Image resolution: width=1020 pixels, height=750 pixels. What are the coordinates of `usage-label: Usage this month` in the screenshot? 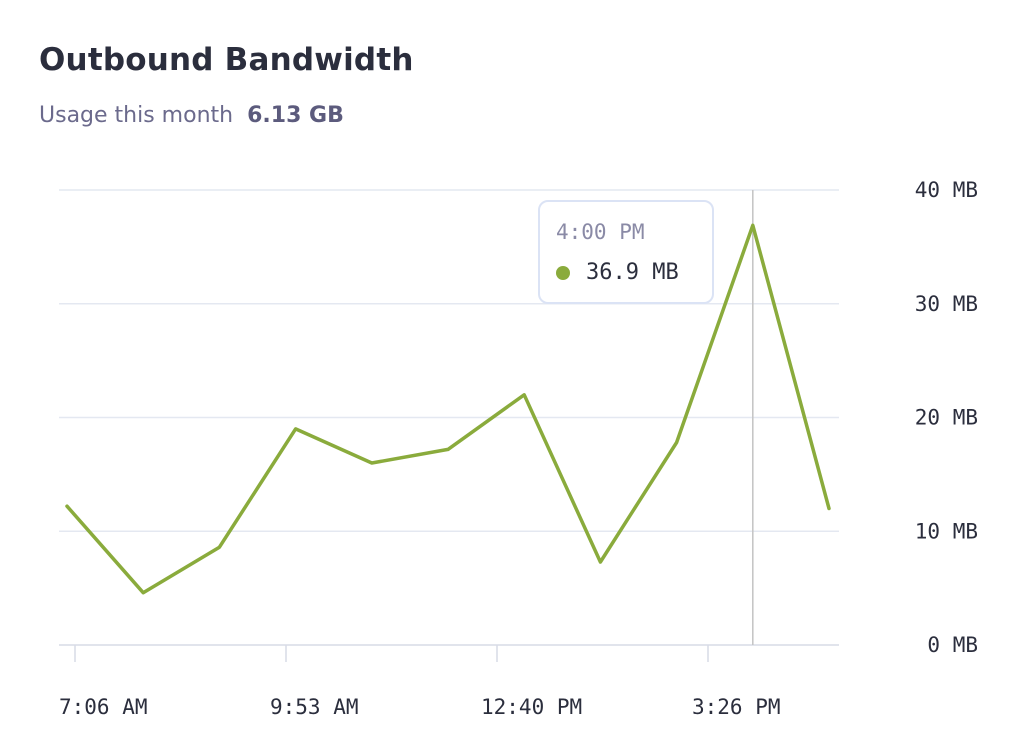 It's located at (136, 115).